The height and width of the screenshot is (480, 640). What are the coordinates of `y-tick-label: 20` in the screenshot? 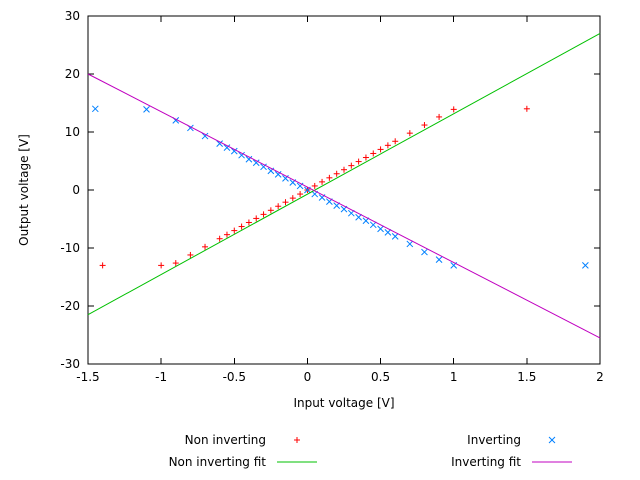 It's located at (72, 74).